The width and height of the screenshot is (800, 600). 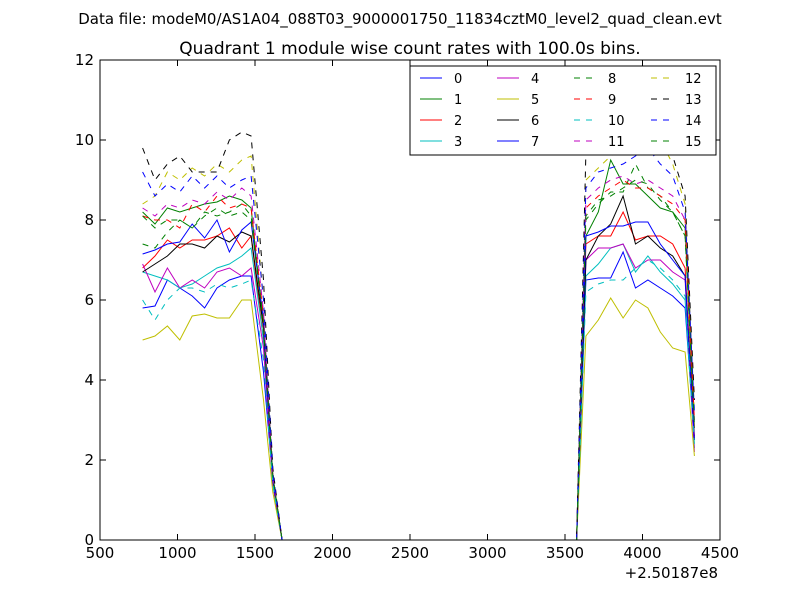 I want to click on x-tick-label: 500, so click(x=100, y=553).